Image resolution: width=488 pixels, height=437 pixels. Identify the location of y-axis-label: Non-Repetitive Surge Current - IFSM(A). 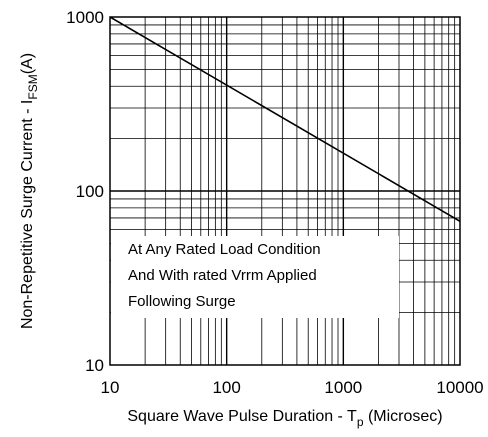
(29, 191).